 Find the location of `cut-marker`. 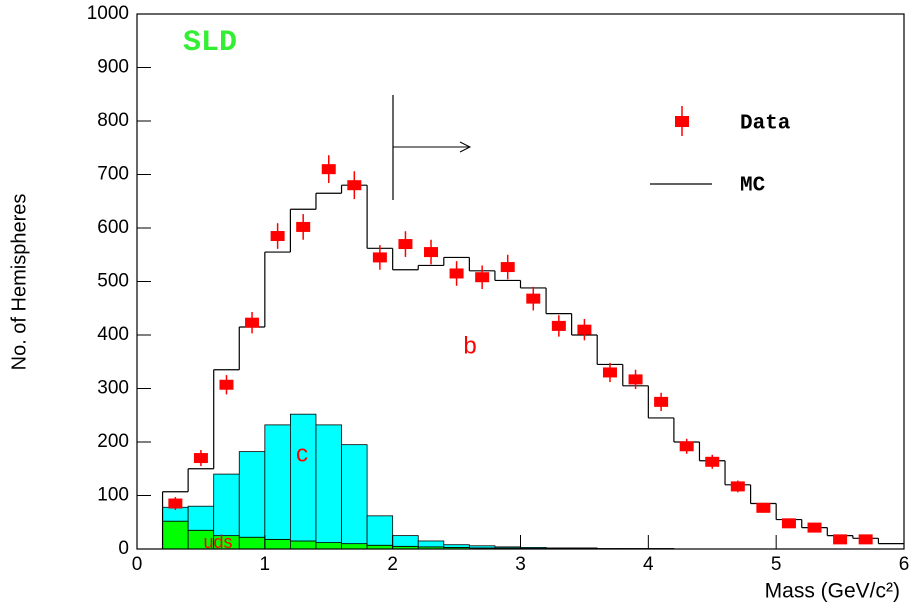

cut-marker is located at coordinates (432, 147).